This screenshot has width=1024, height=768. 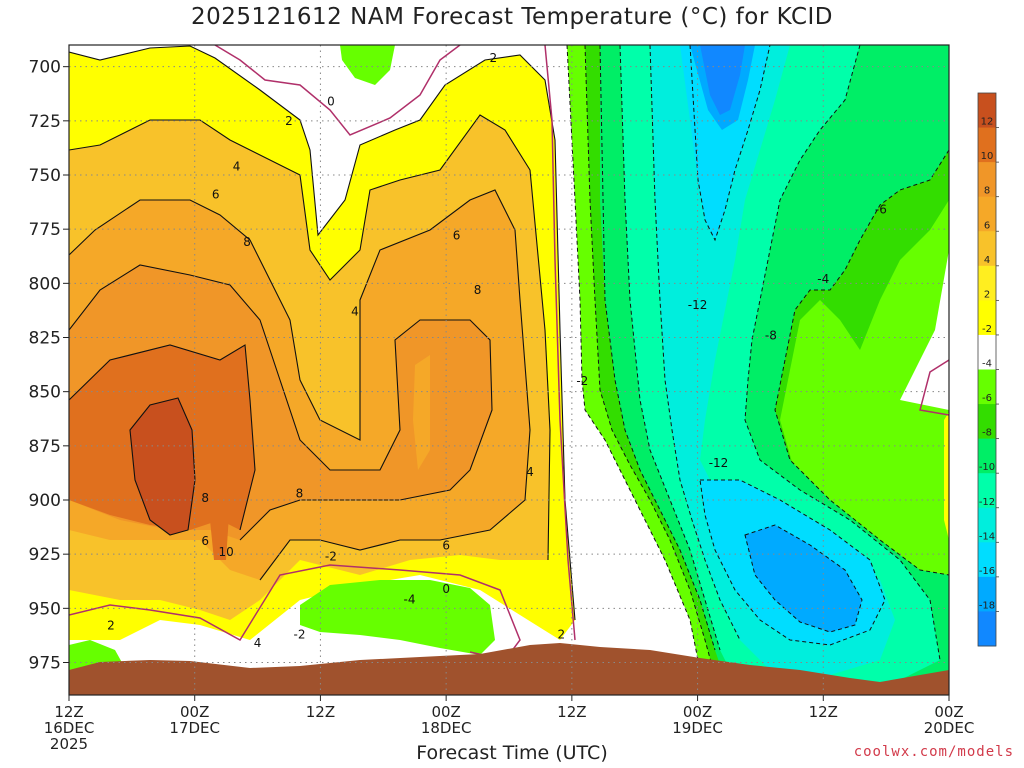 I want to click on contour-label: -6, so click(x=881, y=210).